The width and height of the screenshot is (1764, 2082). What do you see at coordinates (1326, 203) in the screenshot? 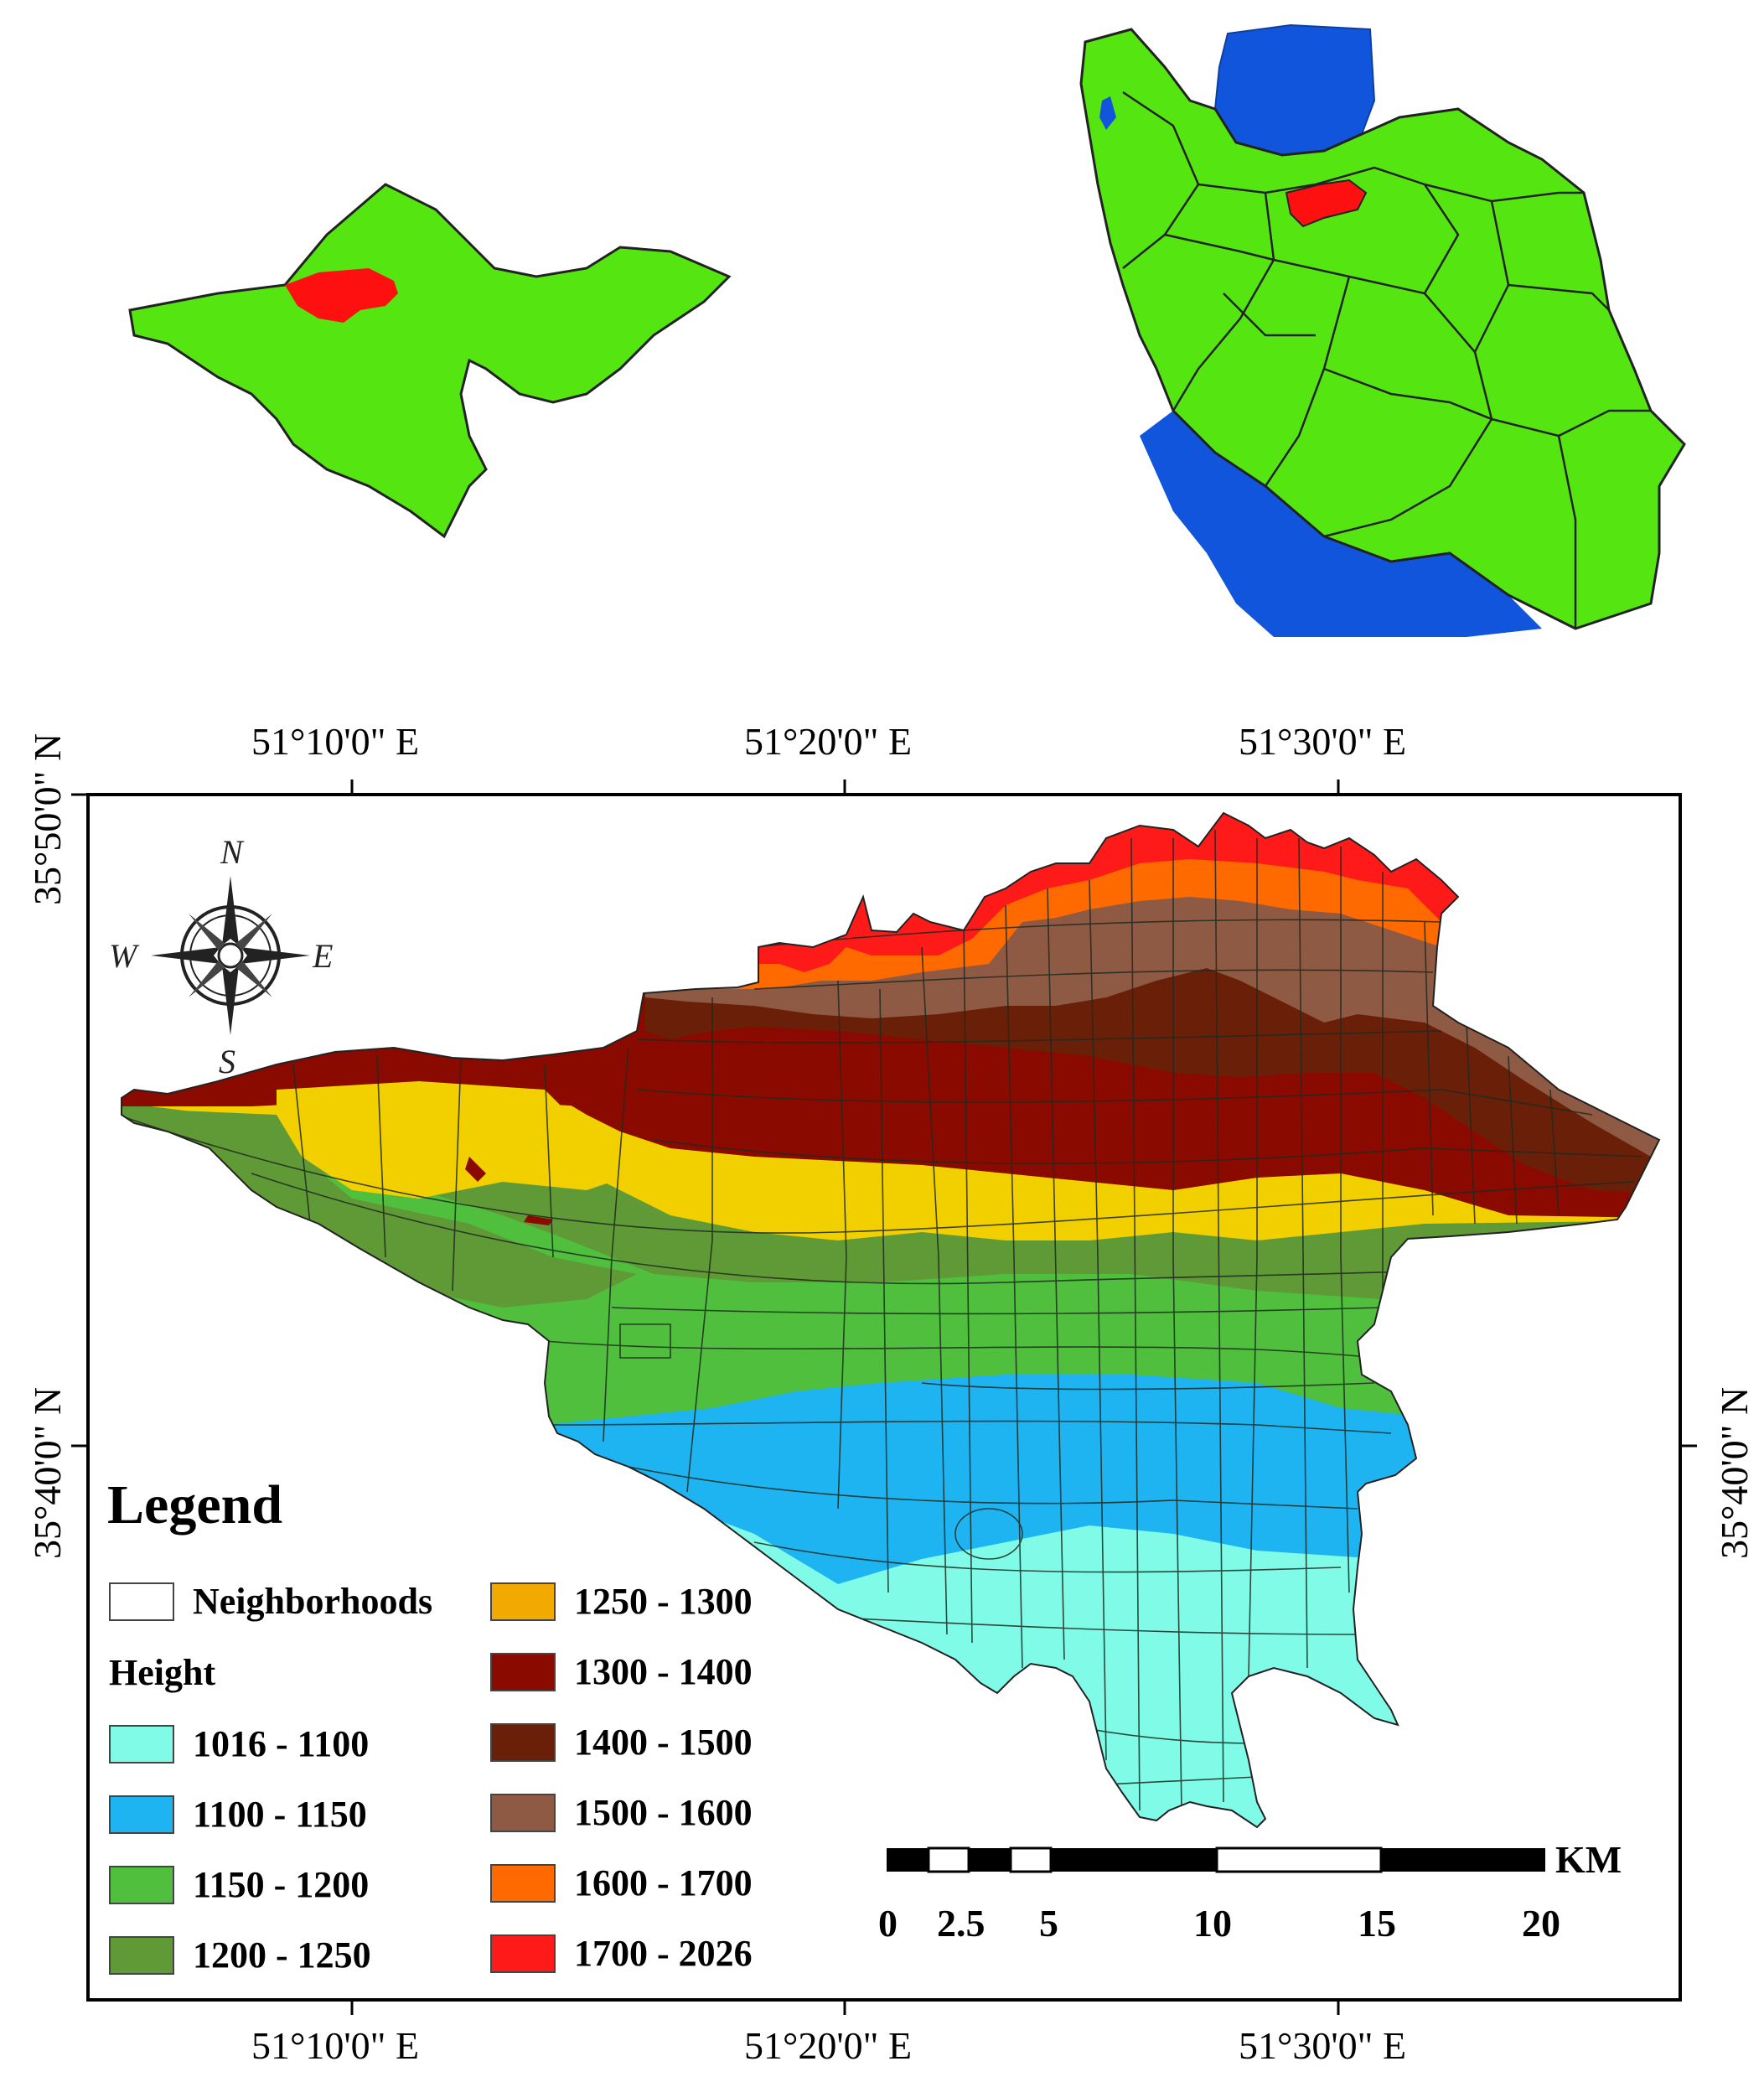
I see `tehran-province-highlight` at bounding box center [1326, 203].